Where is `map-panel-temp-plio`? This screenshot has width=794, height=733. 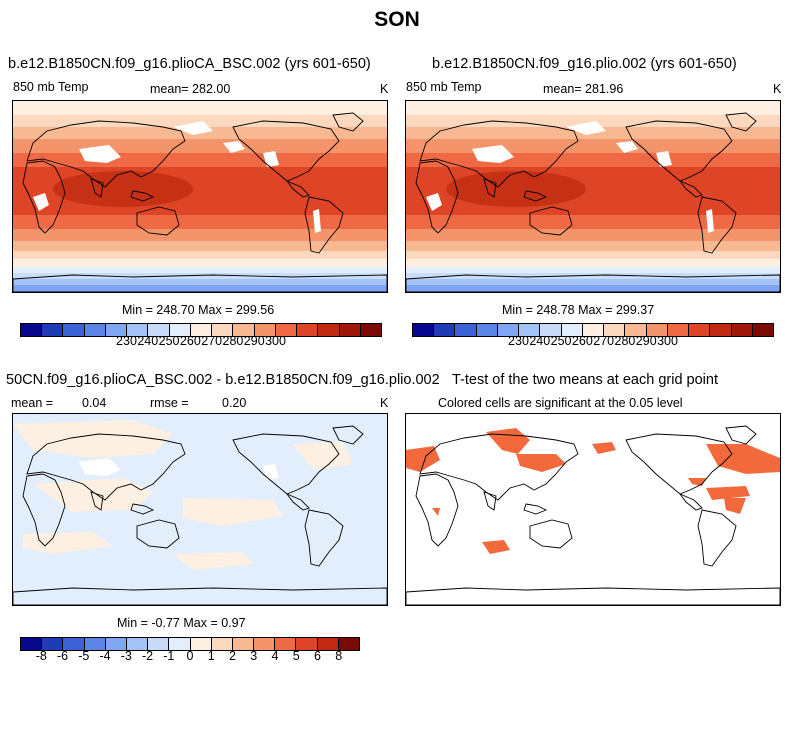
map-panel-temp-plio is located at coordinates (593, 196).